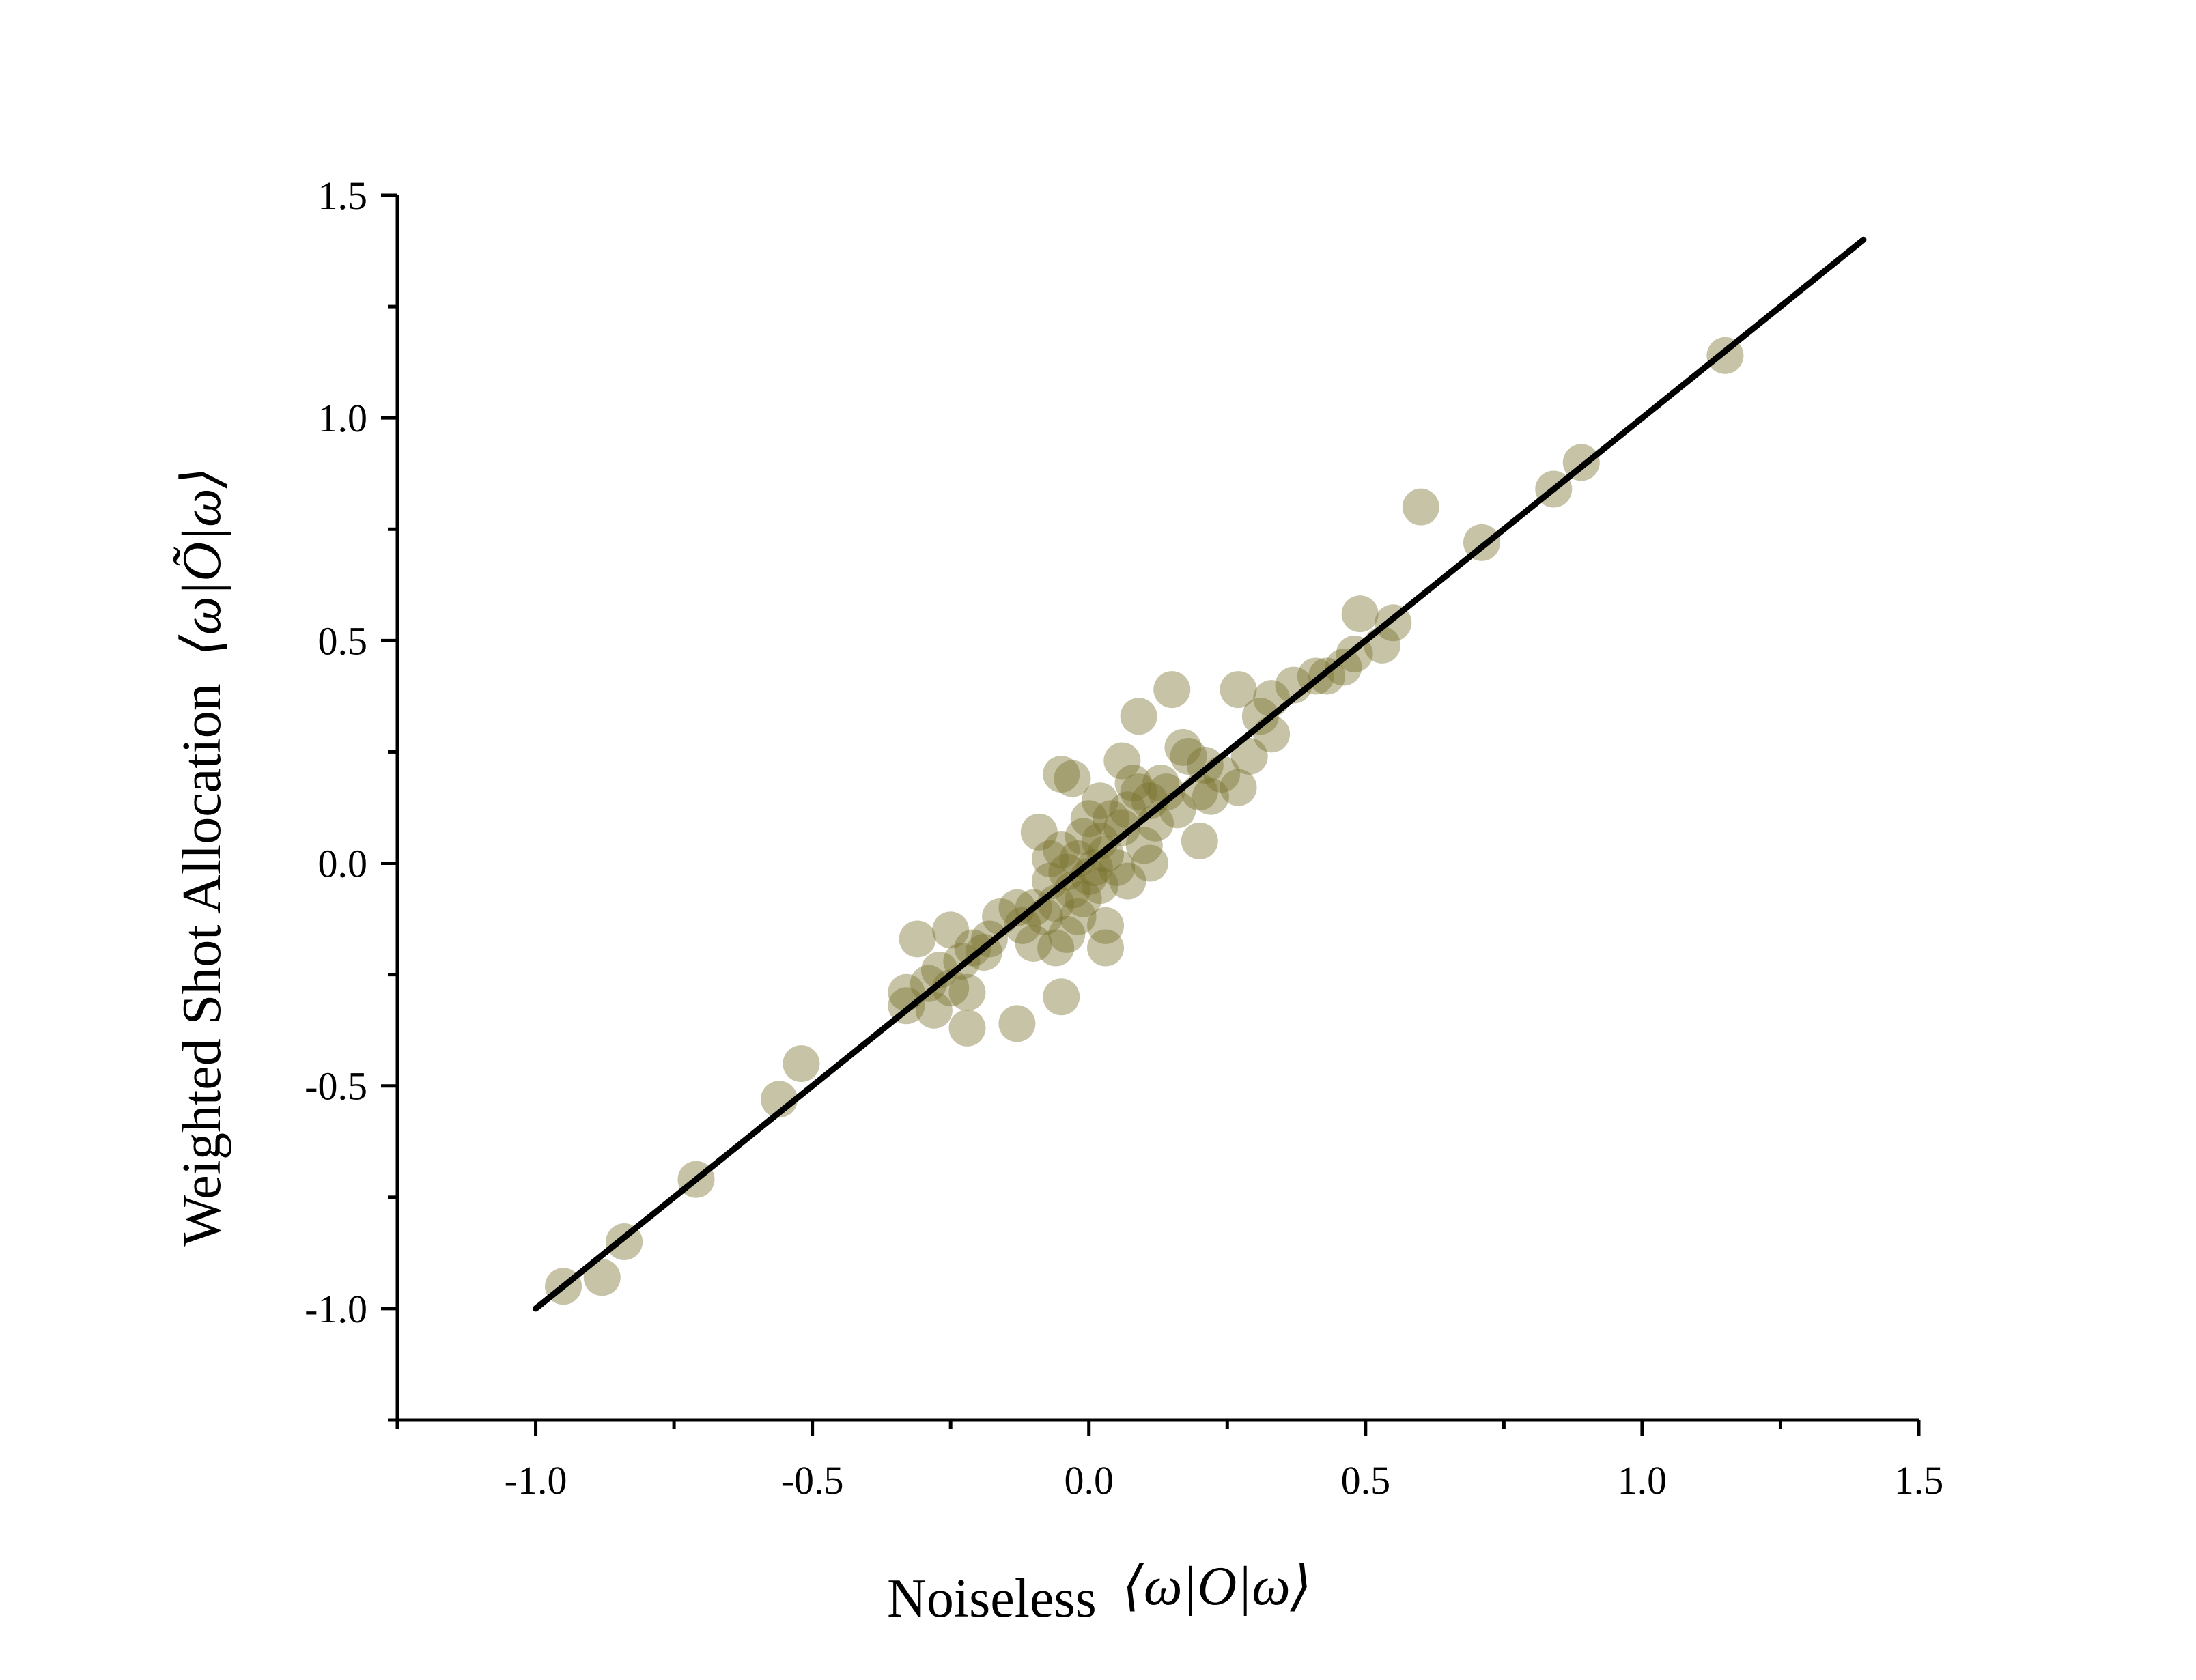  Describe the element at coordinates (1100, 1592) in the screenshot. I see `x-axis-title: Noiseless ⟨ω|O|ω⟩` at that location.